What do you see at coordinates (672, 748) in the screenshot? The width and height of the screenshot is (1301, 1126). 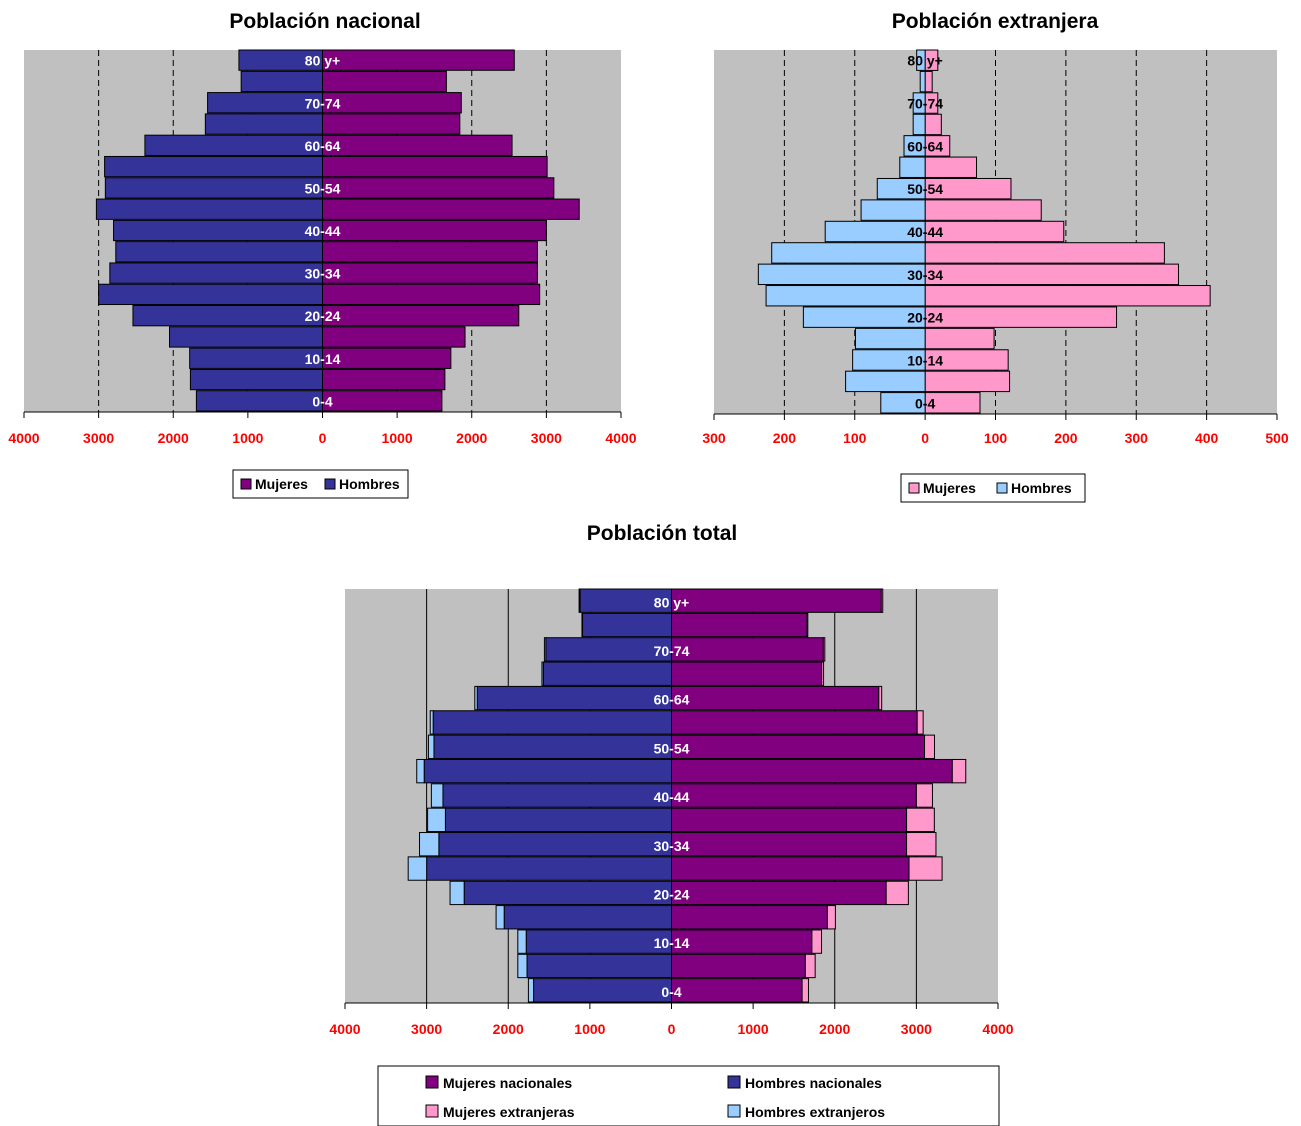 I see `category-label: 50-54` at bounding box center [672, 748].